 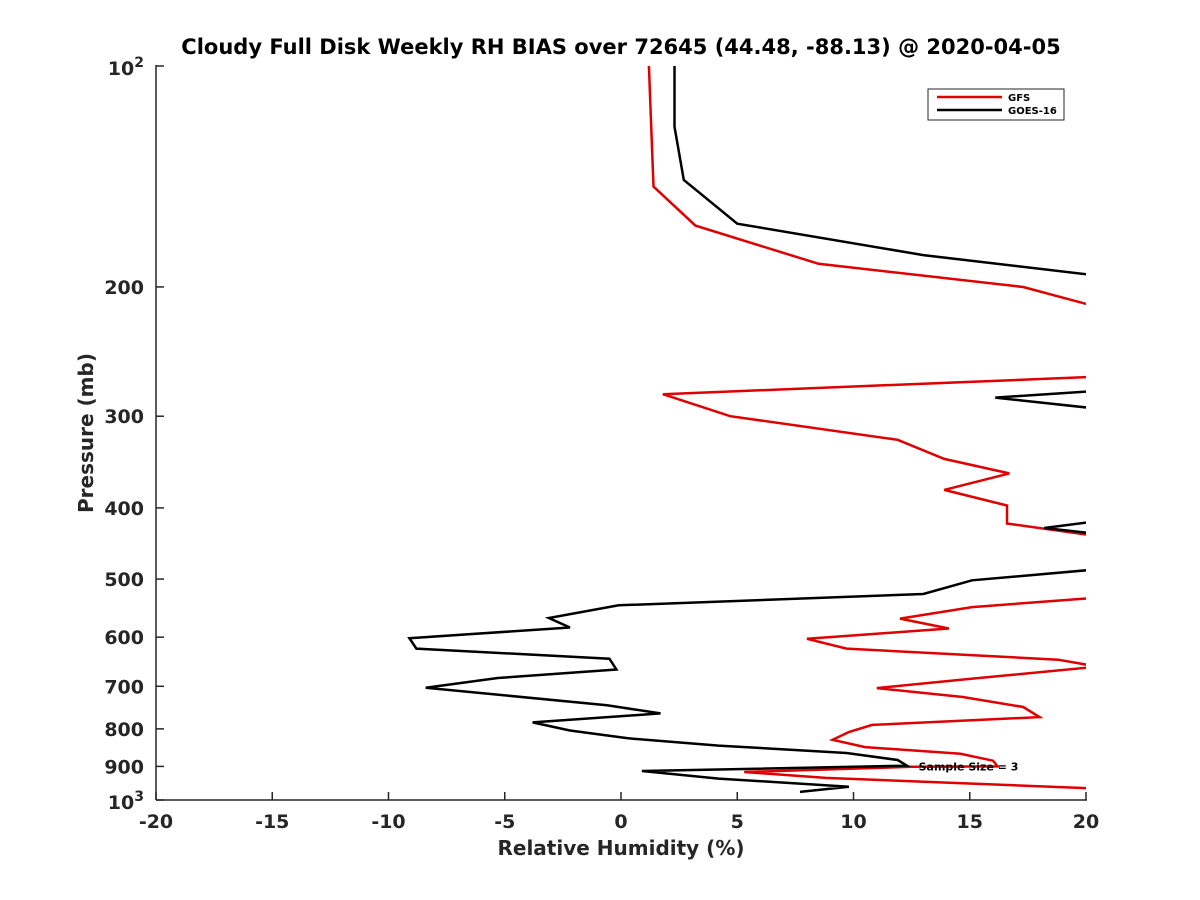 What do you see at coordinates (124, 638) in the screenshot?
I see `y-tick-label: 600` at bounding box center [124, 638].